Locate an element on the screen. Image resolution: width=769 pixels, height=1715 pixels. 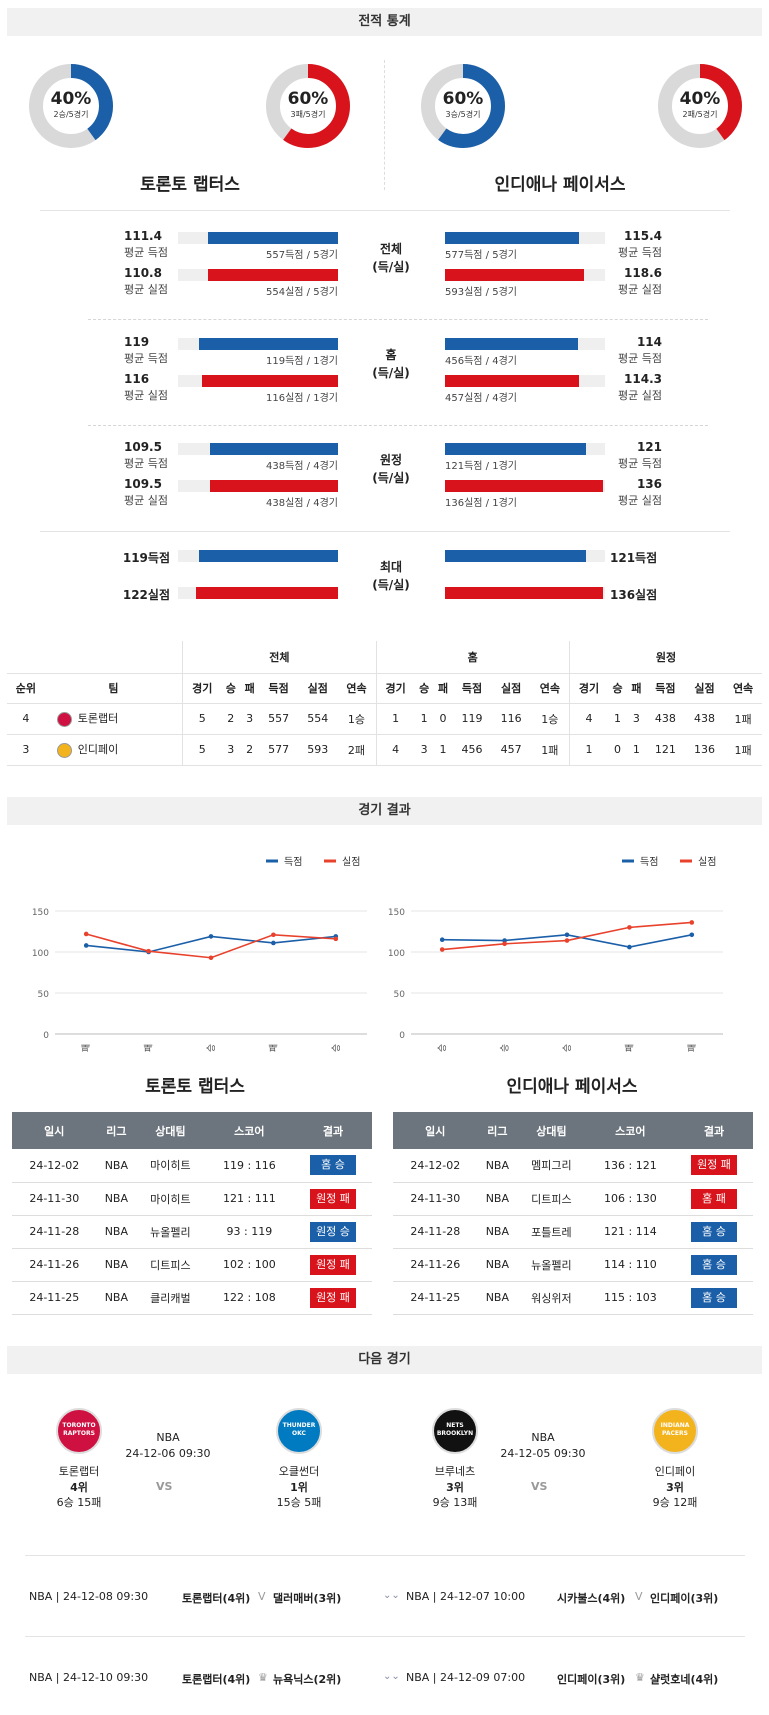
stat-cell: 554 is located at coordinates (318, 719).